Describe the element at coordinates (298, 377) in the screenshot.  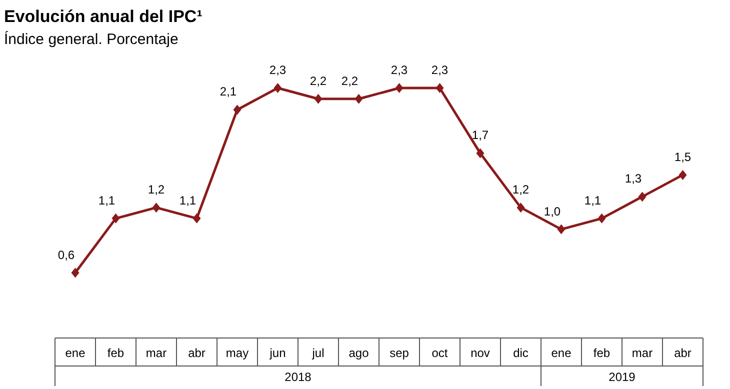
I see `text: 2018` at that location.